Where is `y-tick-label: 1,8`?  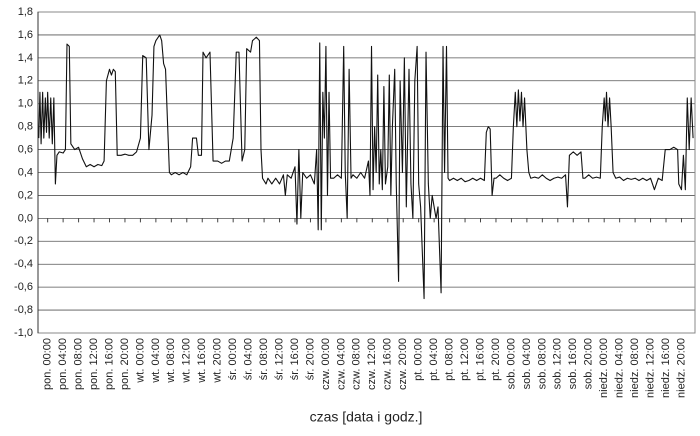
y-tick-label: 1,8 is located at coordinates (25, 12).